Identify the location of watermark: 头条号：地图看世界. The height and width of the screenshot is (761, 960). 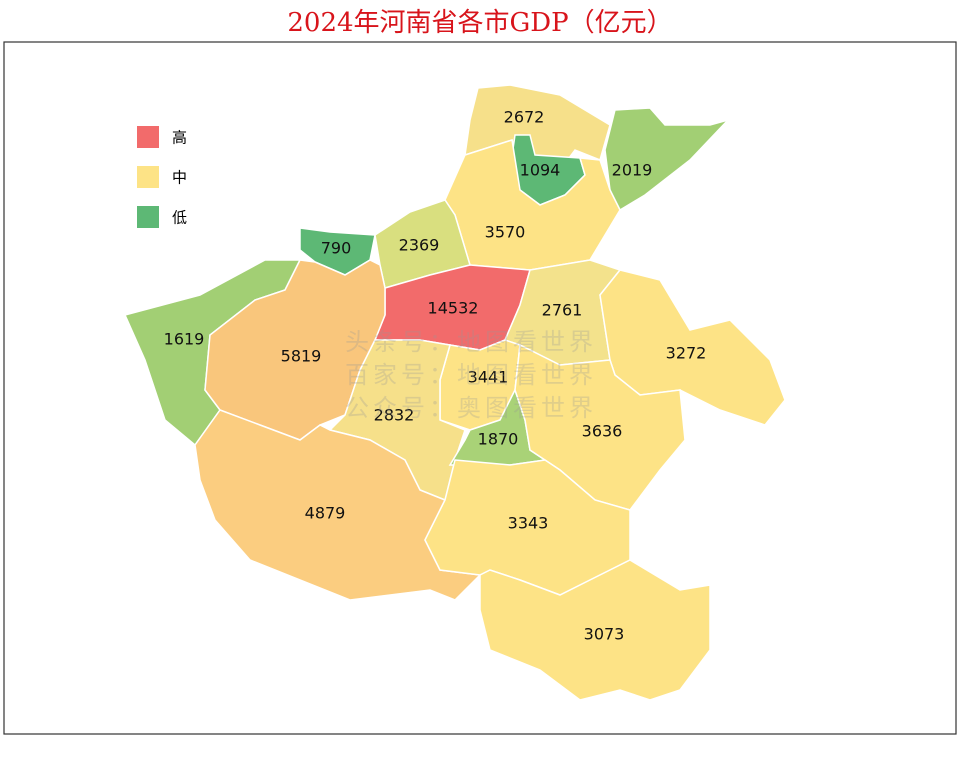
(471, 342).